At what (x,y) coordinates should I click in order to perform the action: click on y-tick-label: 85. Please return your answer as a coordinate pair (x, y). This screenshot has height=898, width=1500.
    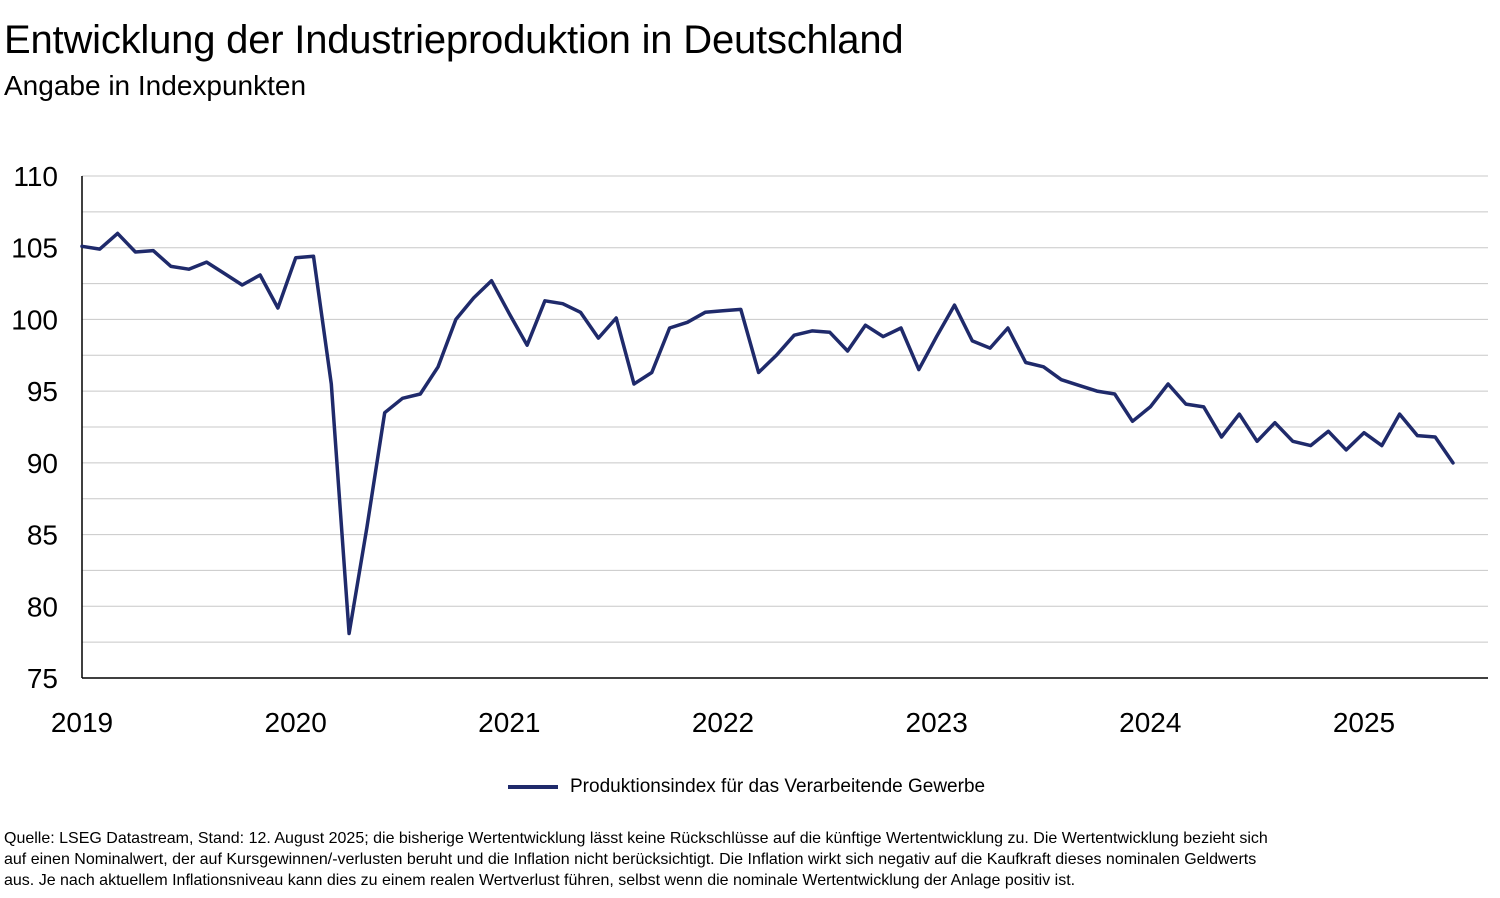
    Looking at the image, I should click on (42, 535).